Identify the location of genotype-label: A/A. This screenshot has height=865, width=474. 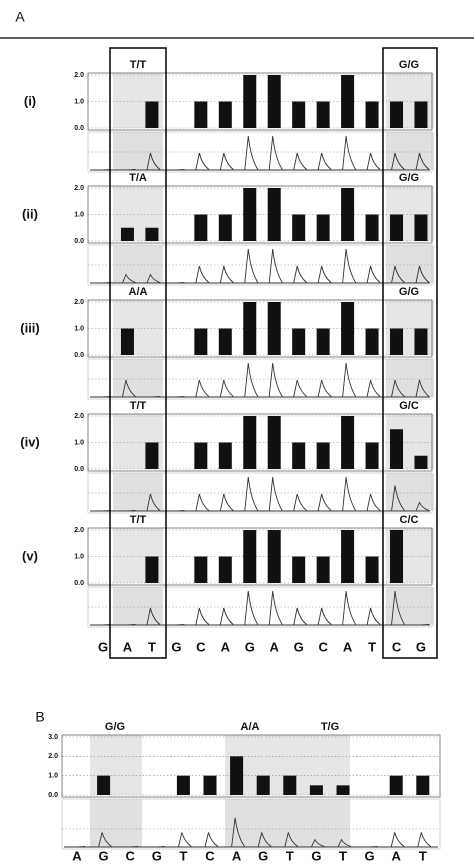
(138, 292).